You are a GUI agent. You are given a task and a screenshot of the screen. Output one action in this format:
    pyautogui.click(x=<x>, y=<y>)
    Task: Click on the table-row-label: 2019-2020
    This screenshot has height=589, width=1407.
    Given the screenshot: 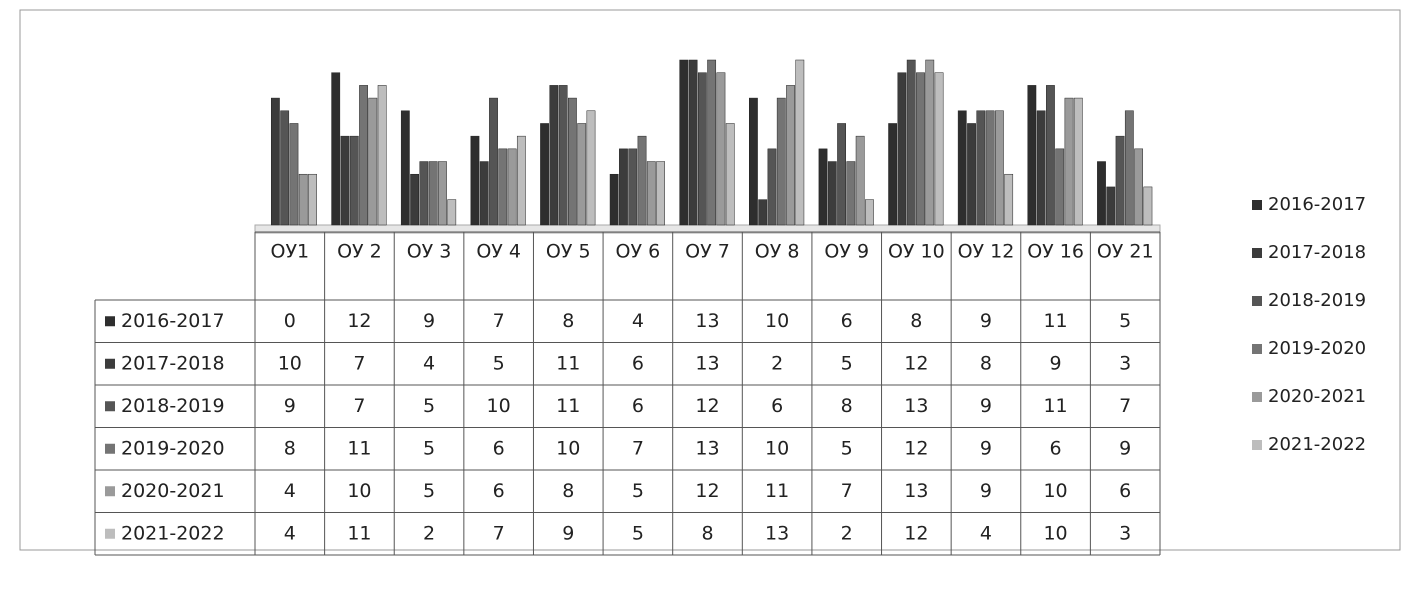 What is the action you would take?
    pyautogui.click(x=173, y=448)
    